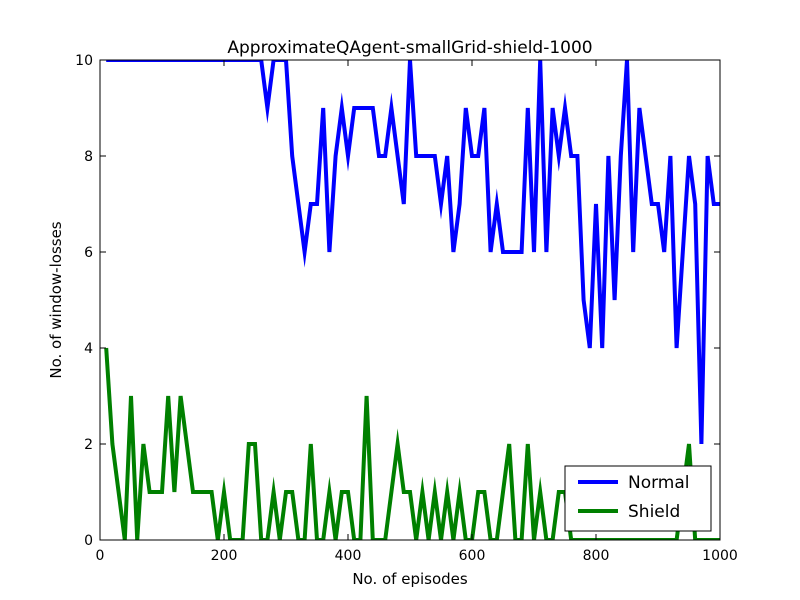 The width and height of the screenshot is (800, 600). Describe the element at coordinates (409, 48) in the screenshot. I see `chart-title: ApproximateQAgent-smallGrid-shield-1000` at that location.